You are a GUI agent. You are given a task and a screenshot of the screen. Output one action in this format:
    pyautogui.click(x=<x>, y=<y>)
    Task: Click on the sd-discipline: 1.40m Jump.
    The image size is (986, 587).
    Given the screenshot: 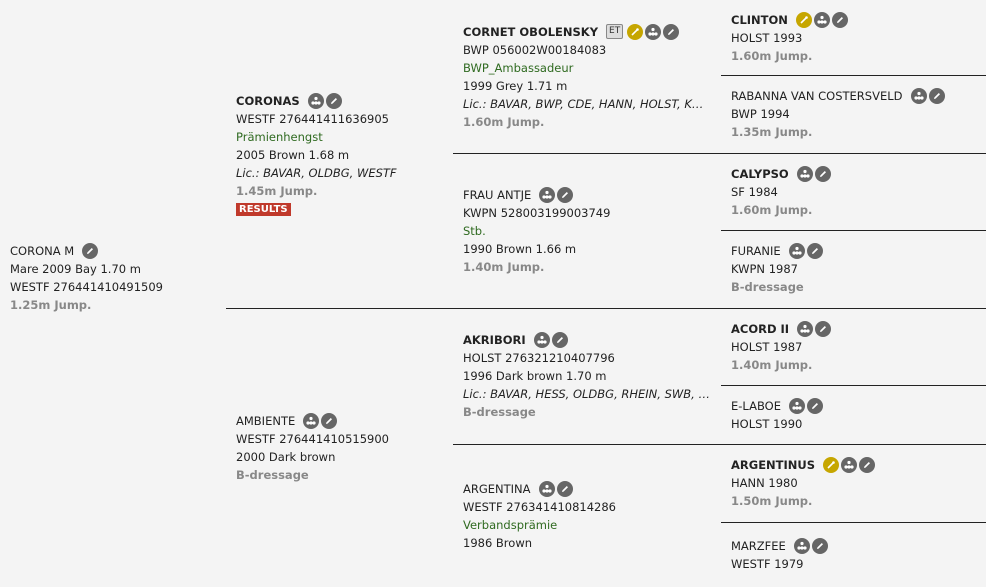 What is the action you would take?
    pyautogui.click(x=504, y=266)
    